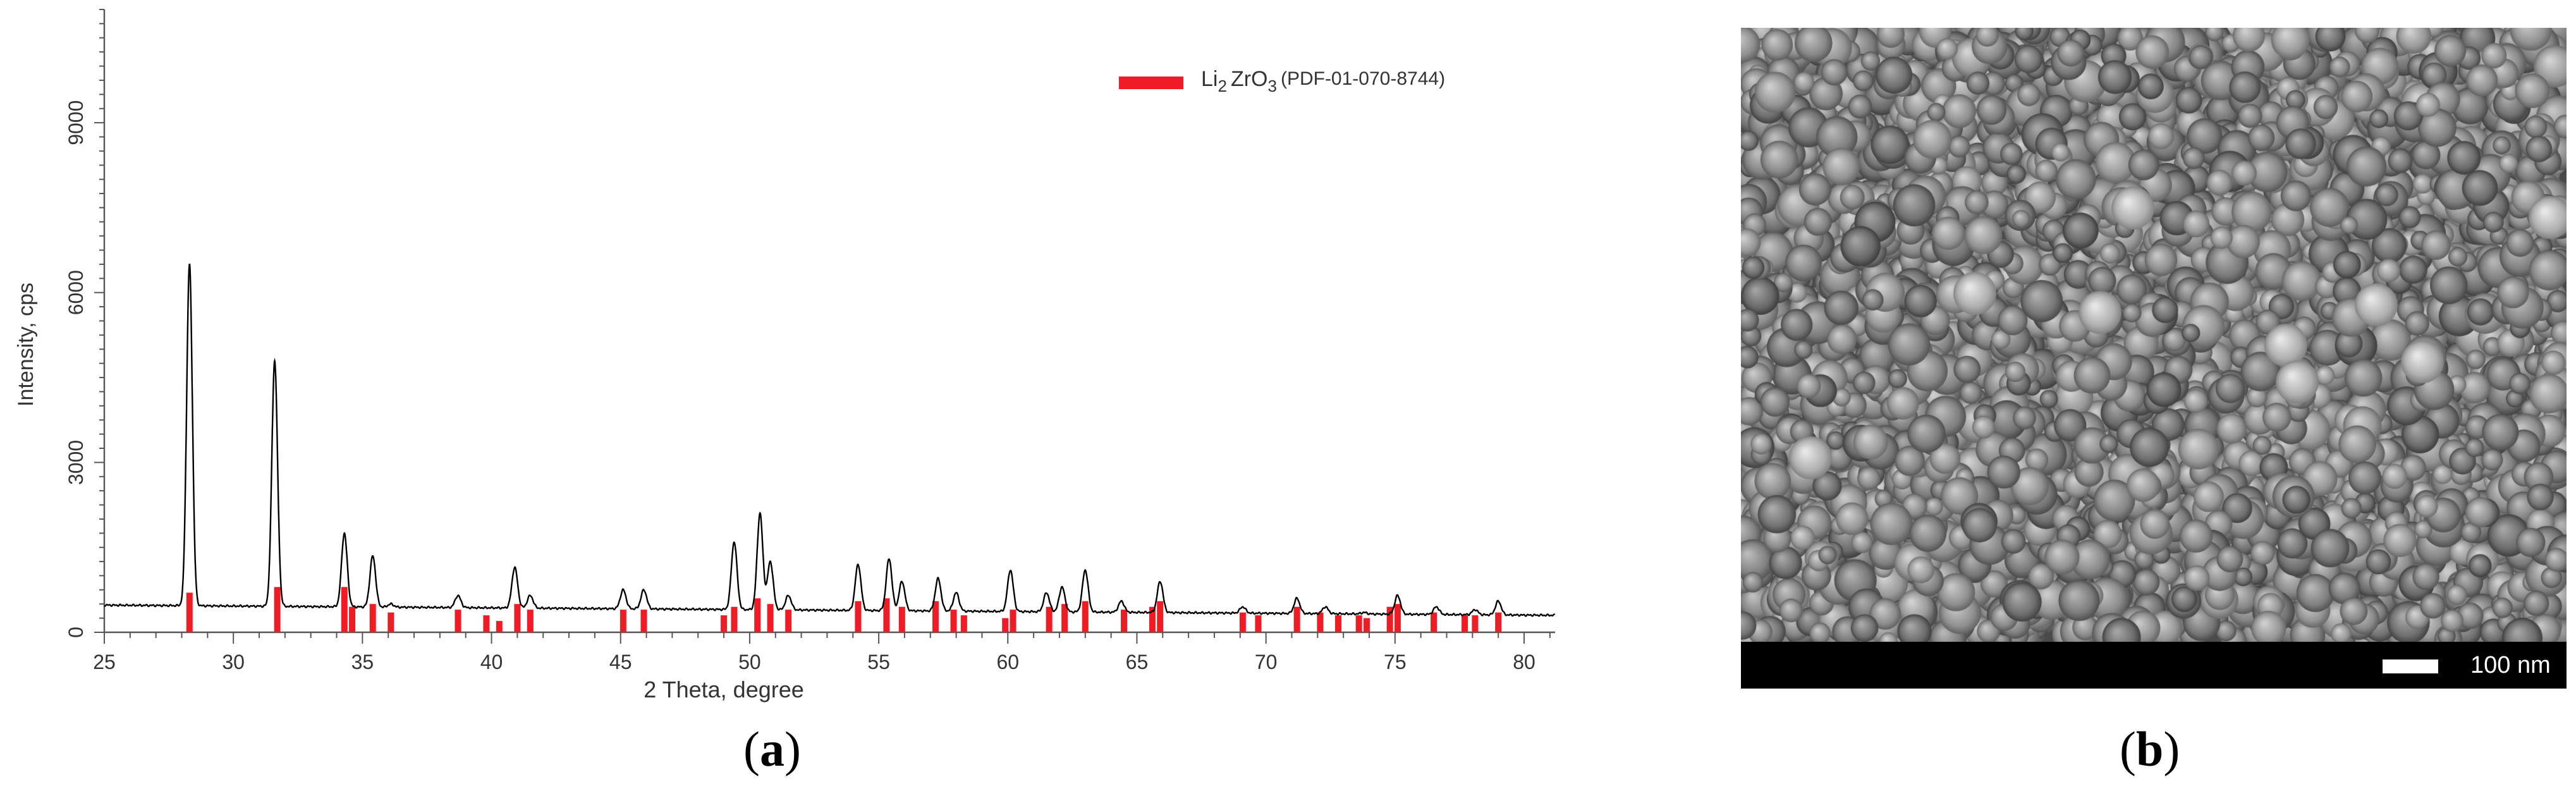 The width and height of the screenshot is (2576, 791). Describe the element at coordinates (75, 122) in the screenshot. I see `y-tick-label: 9000` at that location.